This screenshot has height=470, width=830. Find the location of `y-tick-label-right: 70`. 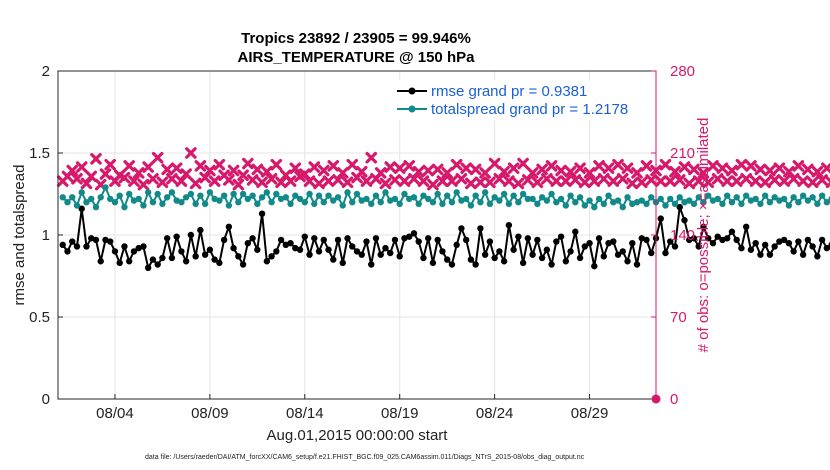

y-tick-label-right: 70 is located at coordinates (678, 317).